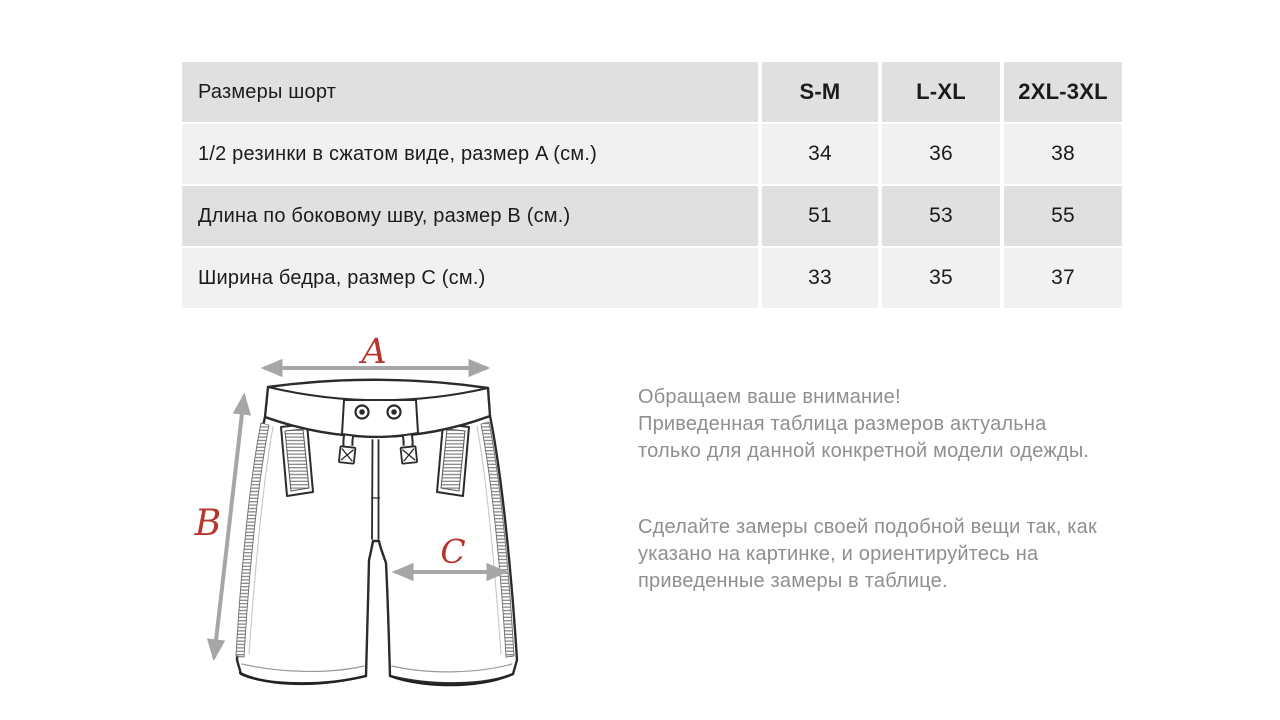  Describe the element at coordinates (207, 523) in the screenshot. I see `label-b: B` at that location.